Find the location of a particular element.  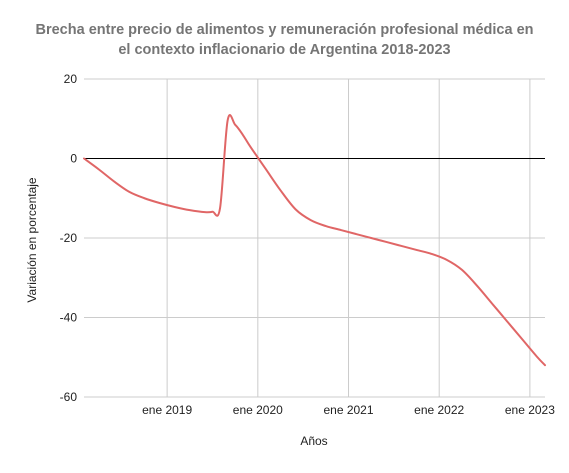

y-axis-tick-labels: 20 0 -20 -40 -60 is located at coordinates (69, 238).